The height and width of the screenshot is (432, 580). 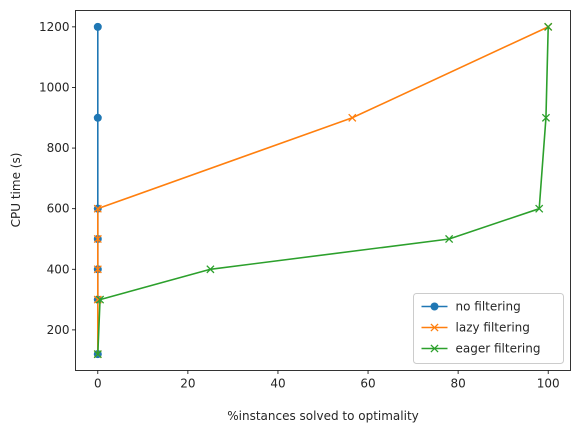 What do you see at coordinates (58, 330) in the screenshot?
I see `y-tick-label: 200` at bounding box center [58, 330].